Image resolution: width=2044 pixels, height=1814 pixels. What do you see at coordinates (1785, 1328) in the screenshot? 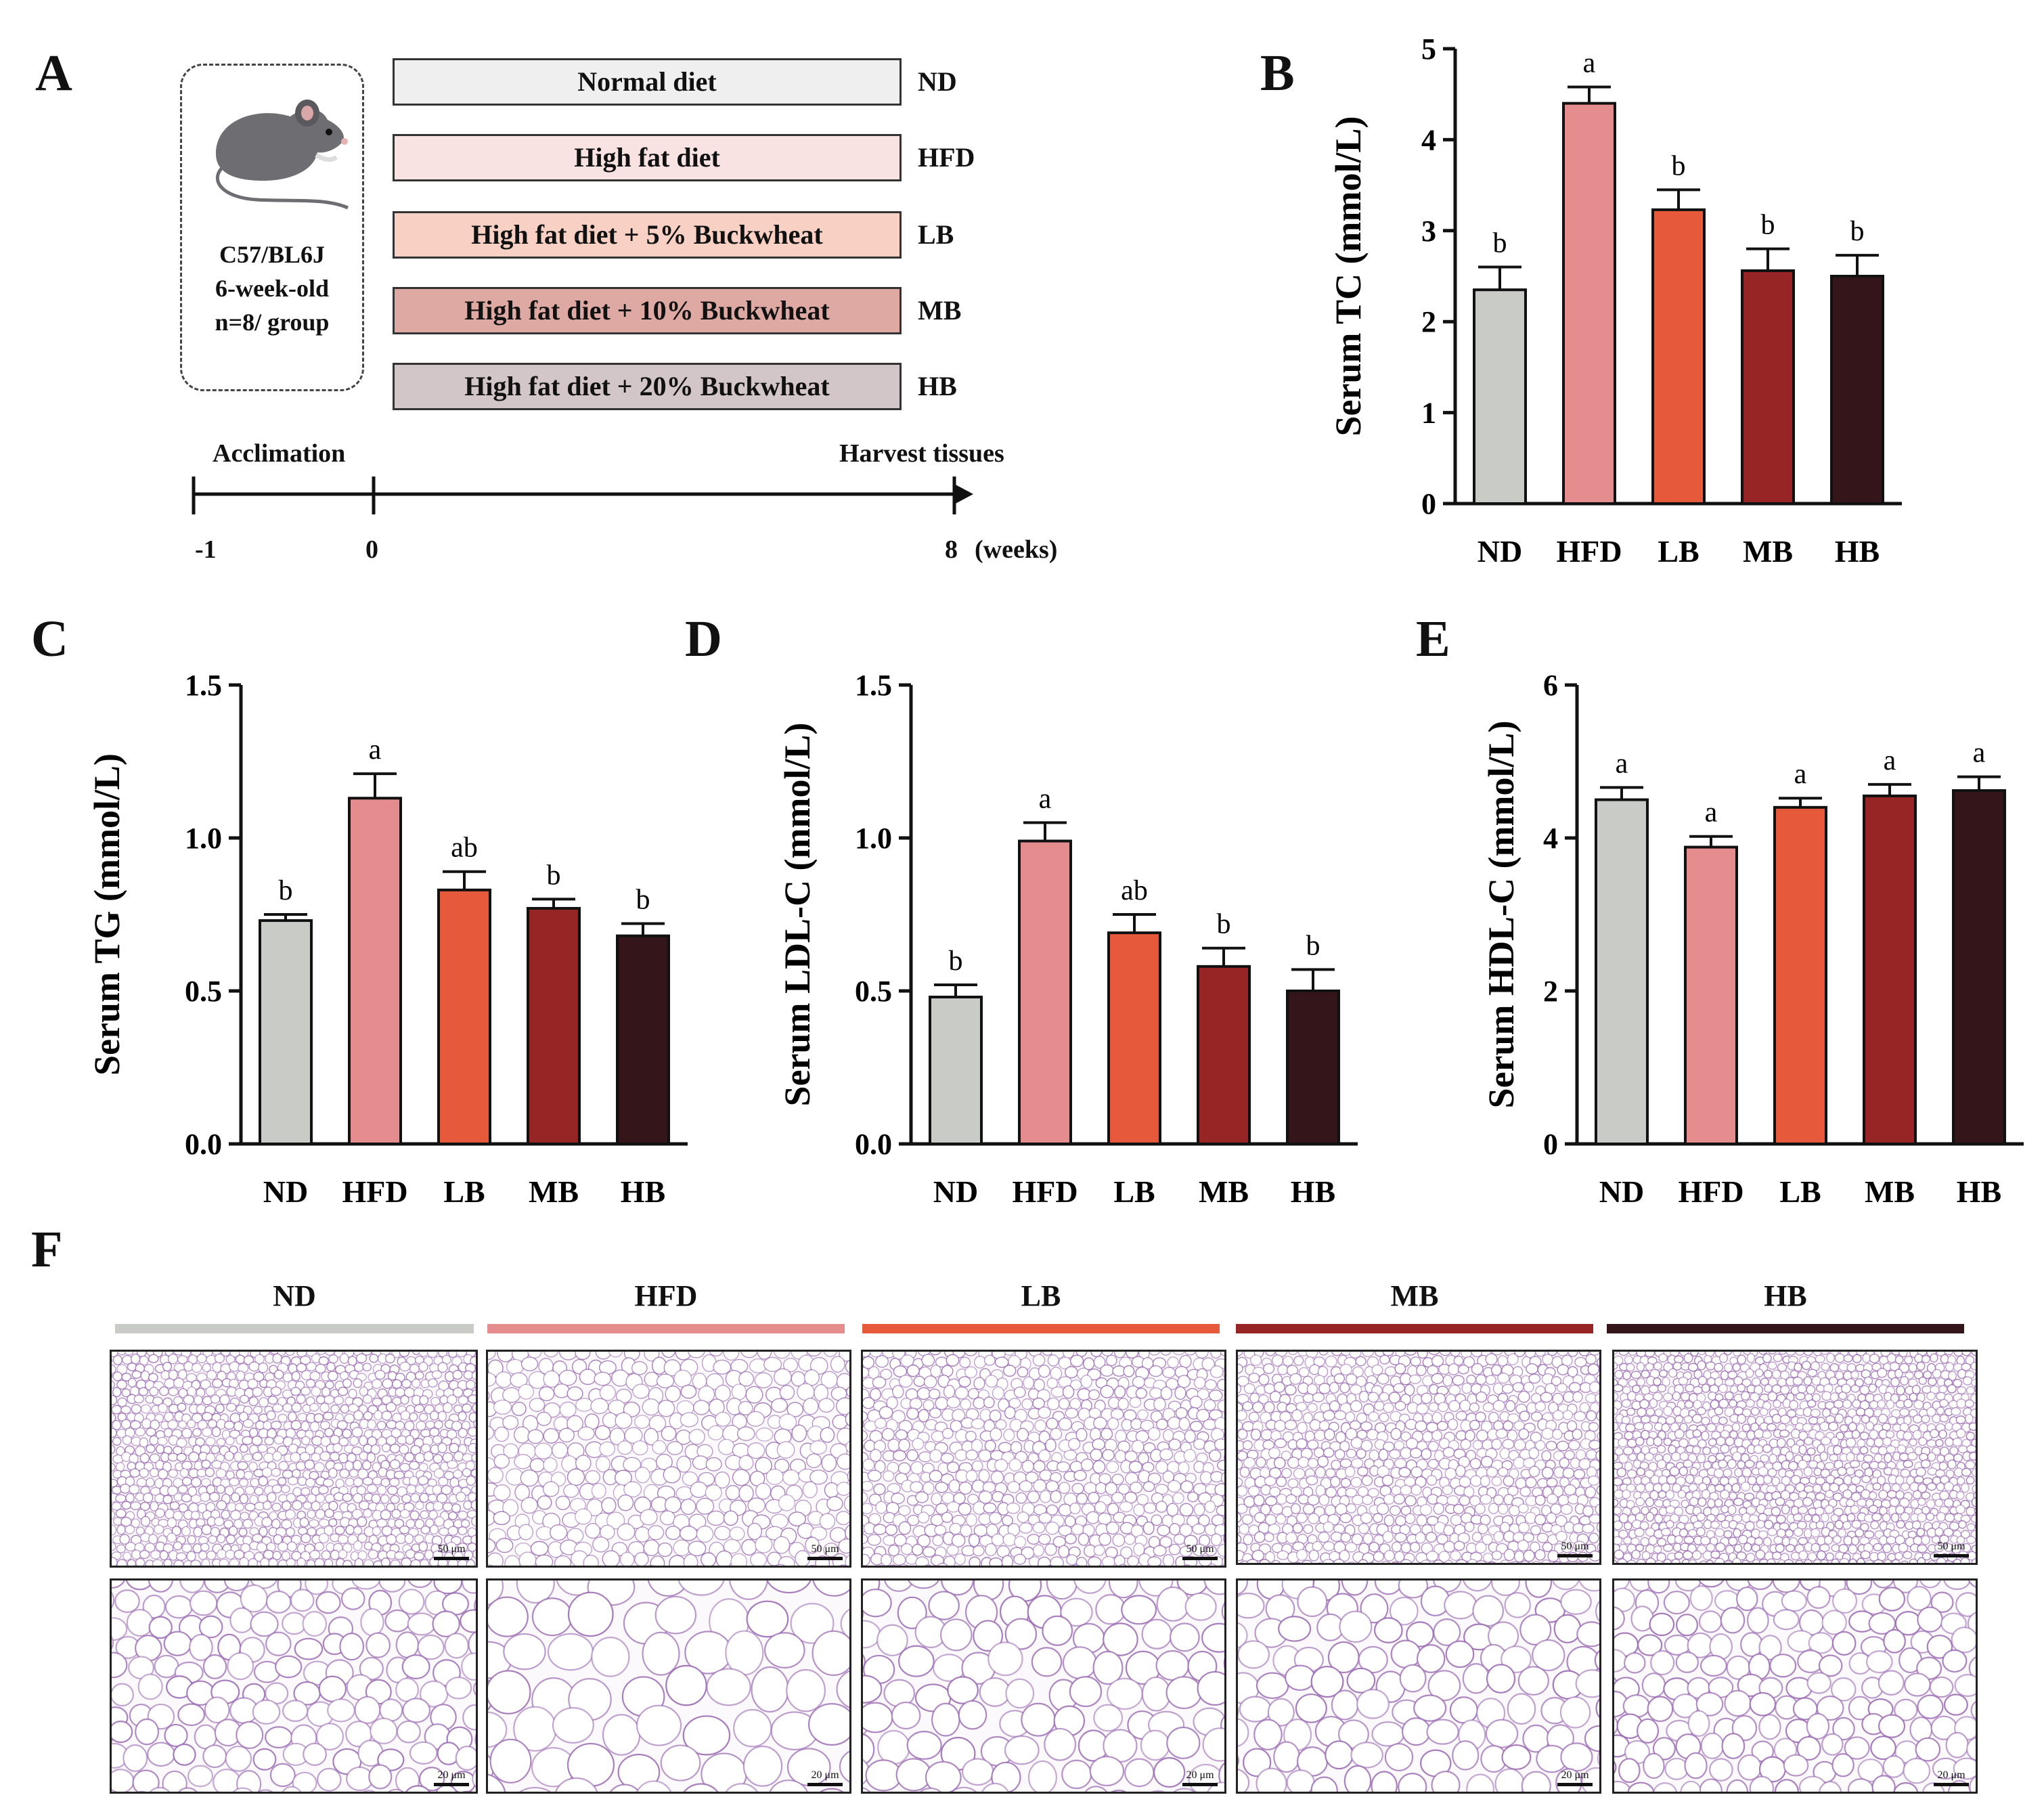
I see `histology-bar-hb` at bounding box center [1785, 1328].